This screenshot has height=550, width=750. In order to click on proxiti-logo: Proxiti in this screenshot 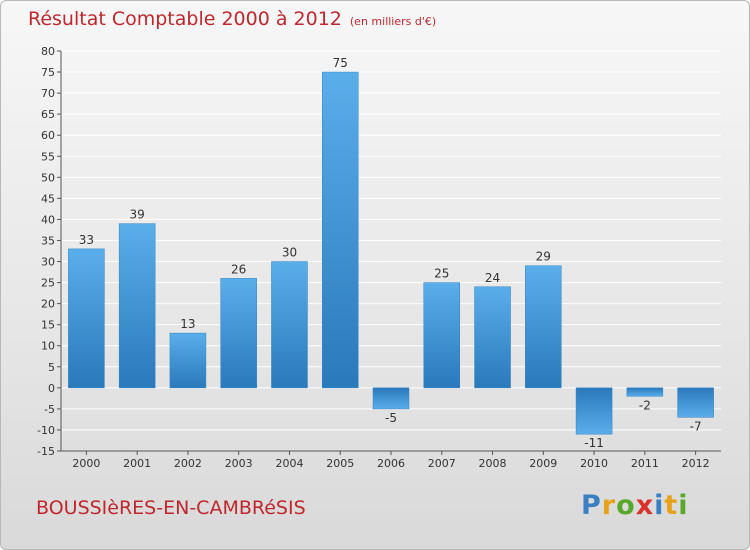, I will do `click(635, 505)`.